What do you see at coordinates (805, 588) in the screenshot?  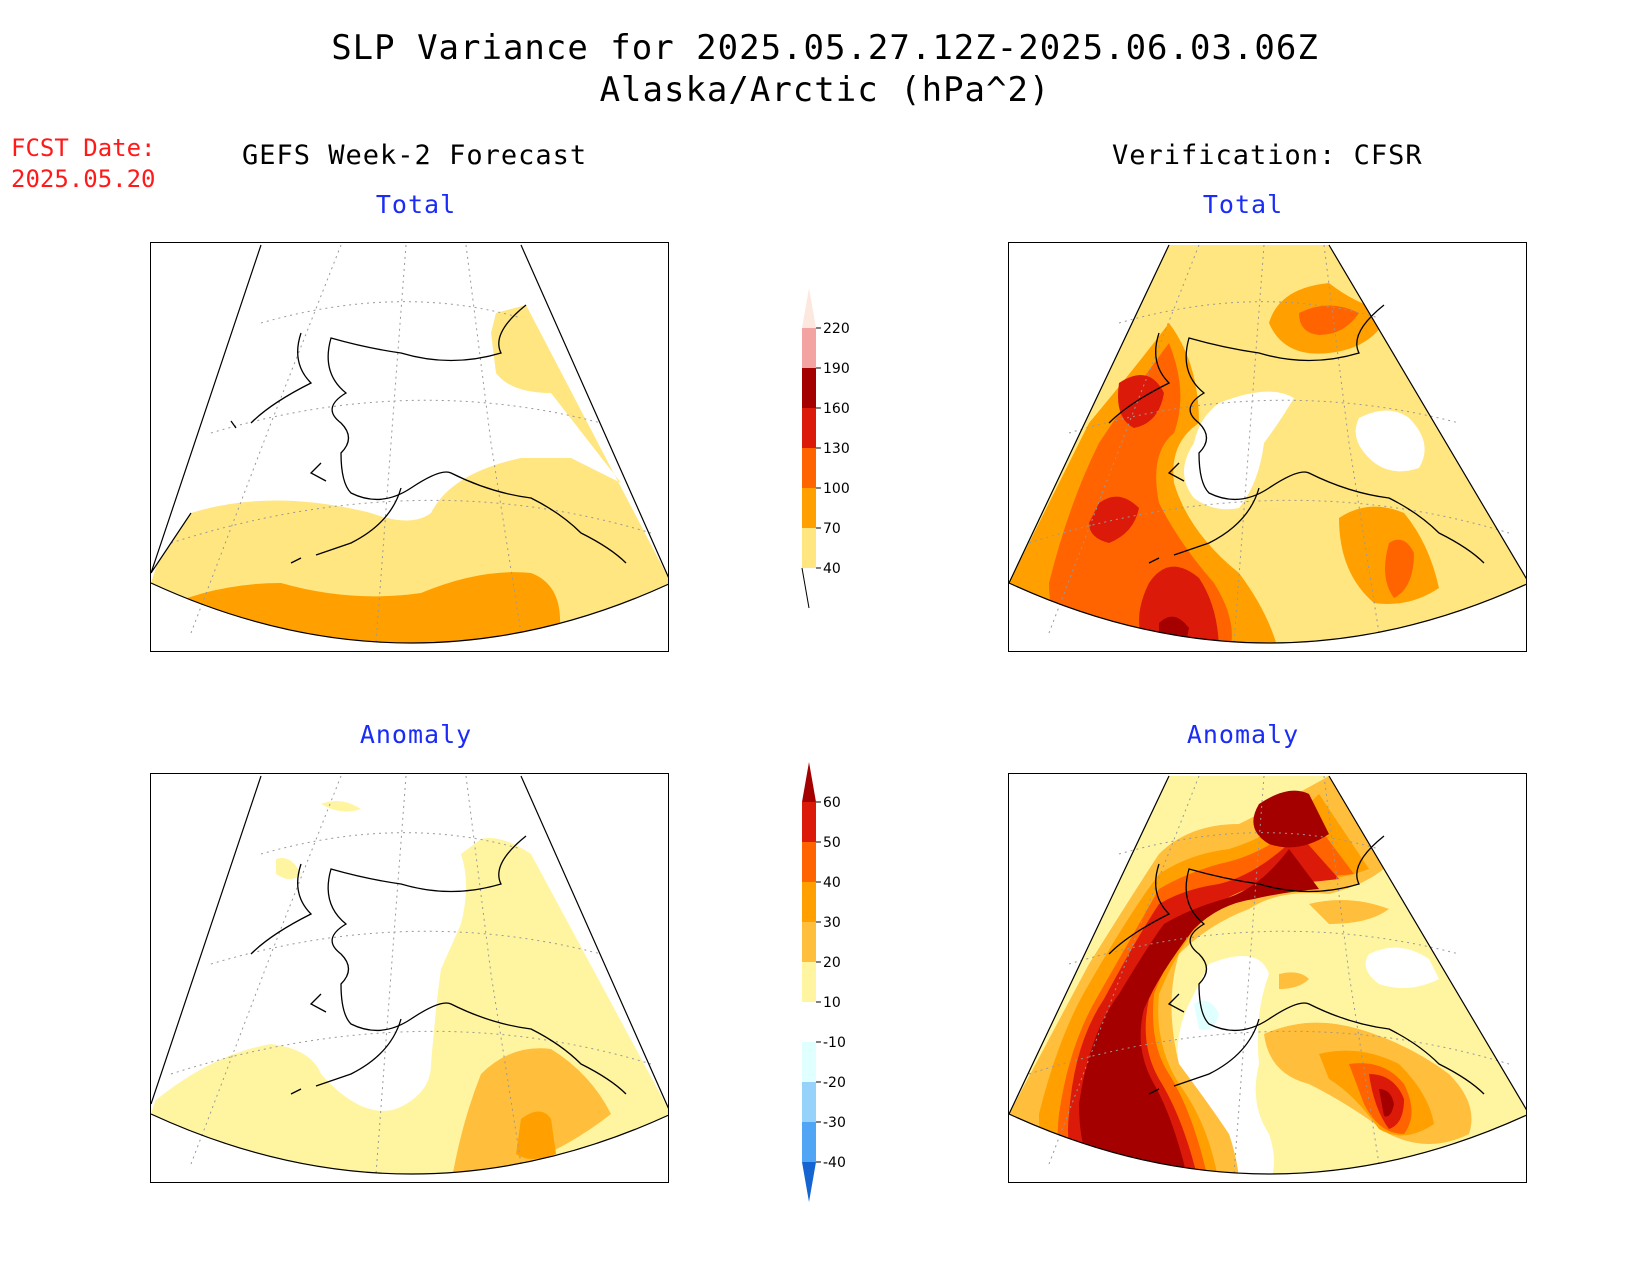 I see `colorbar-total-arrow-bottom` at bounding box center [805, 588].